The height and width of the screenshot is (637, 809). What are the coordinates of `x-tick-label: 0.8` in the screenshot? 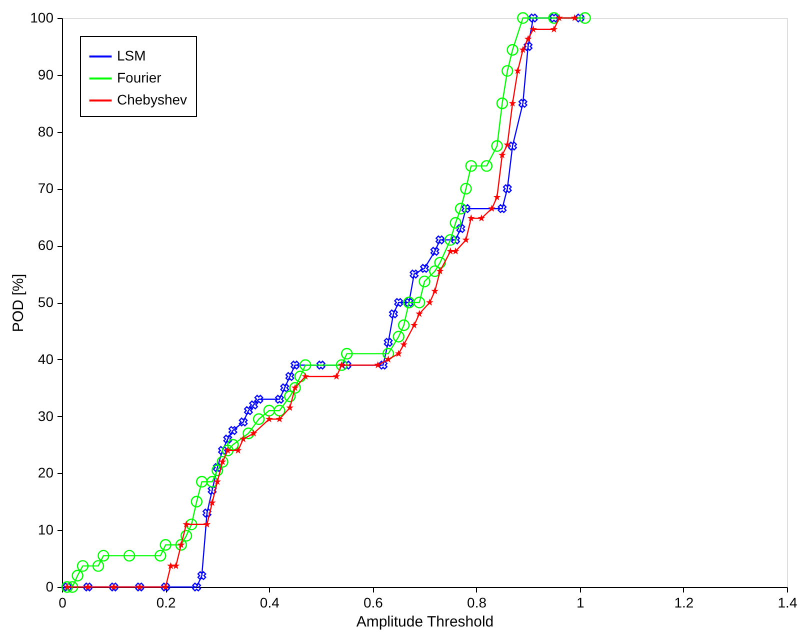 It's located at (477, 602).